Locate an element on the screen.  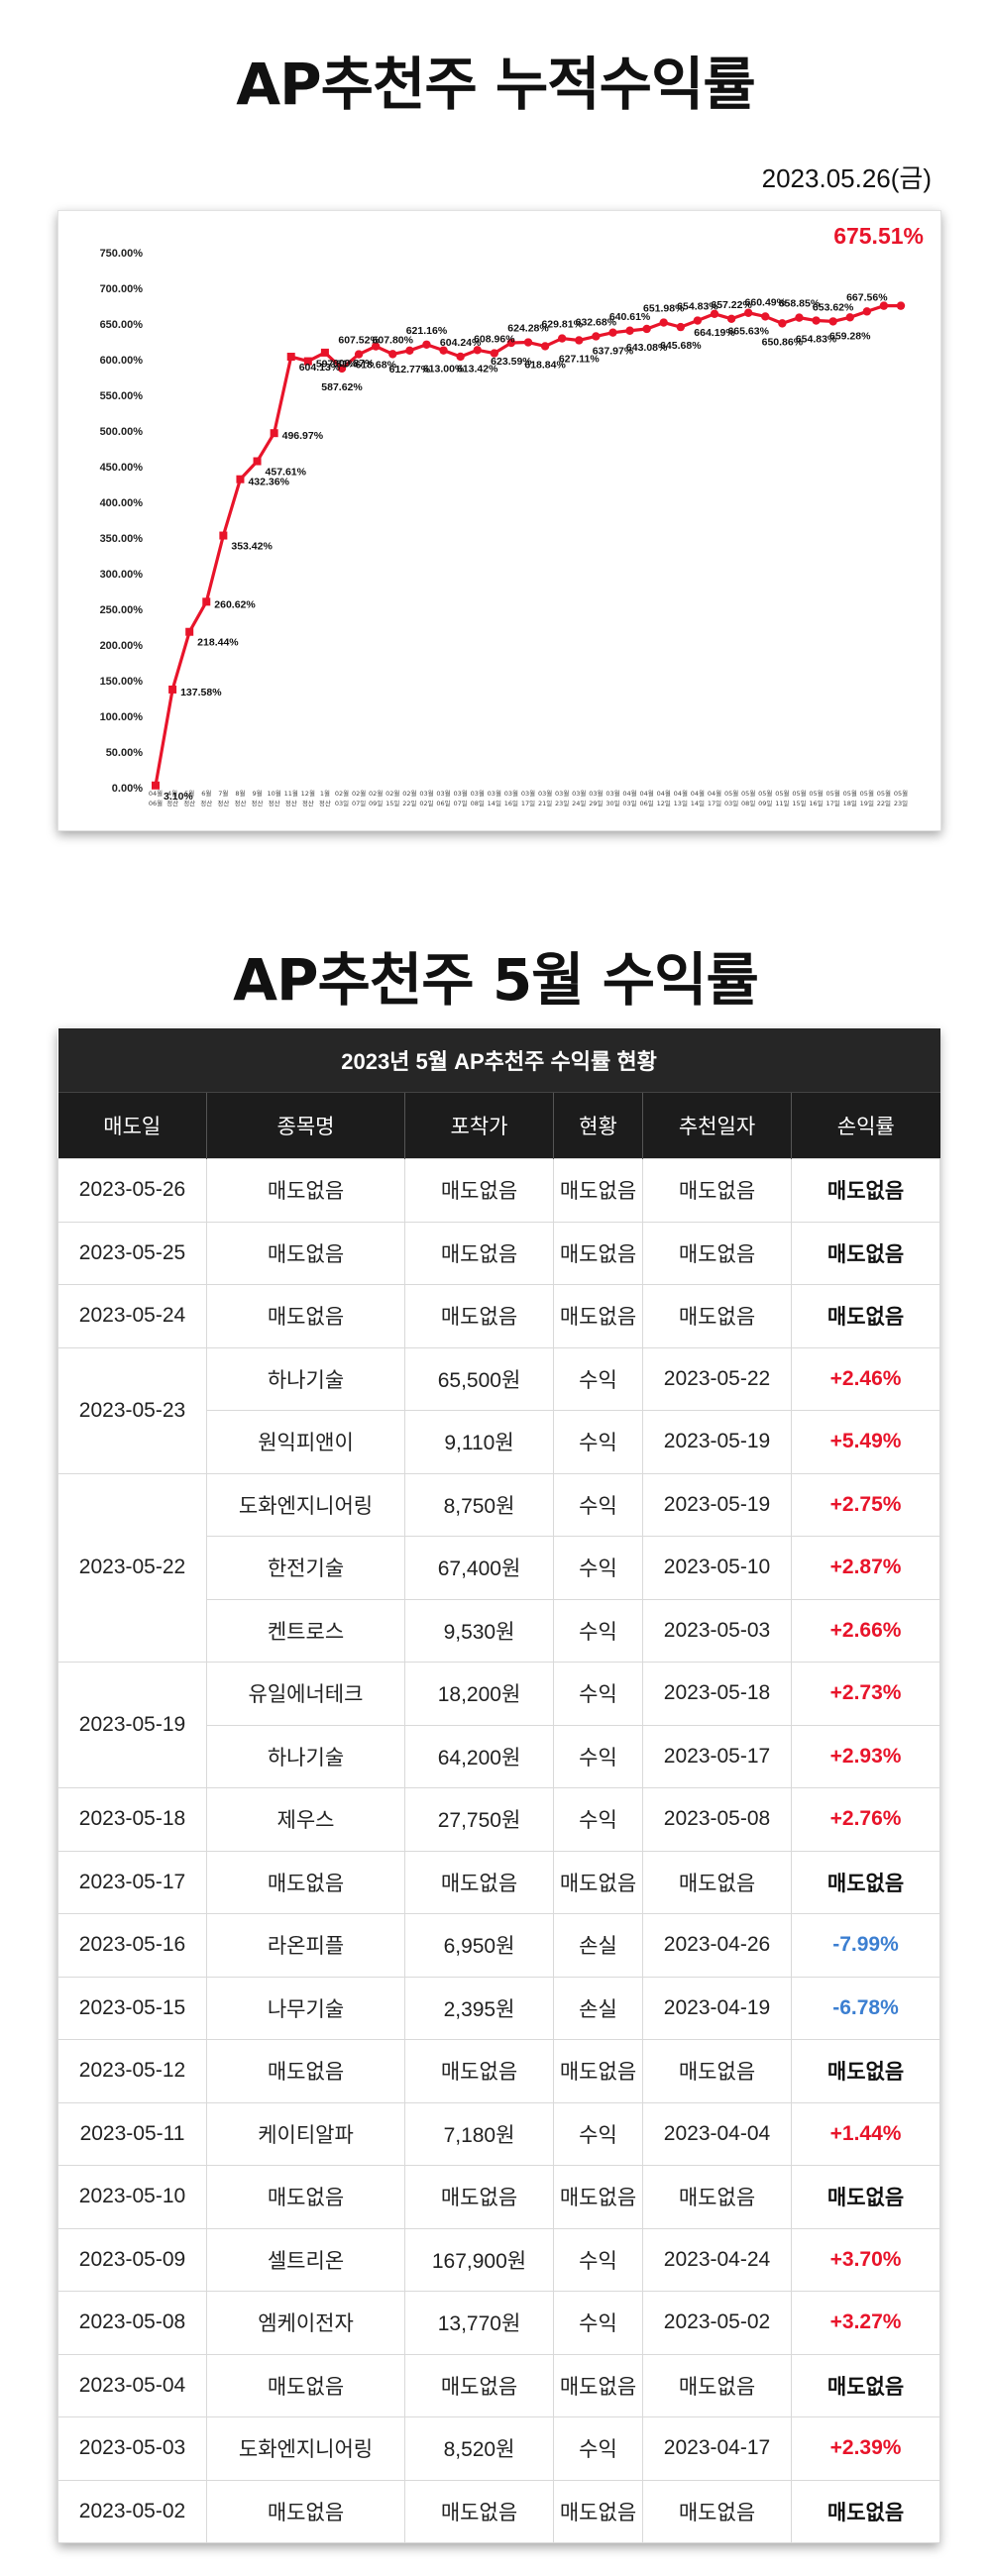
sell-date-cell: 2023-05-25 is located at coordinates (132, 1253).